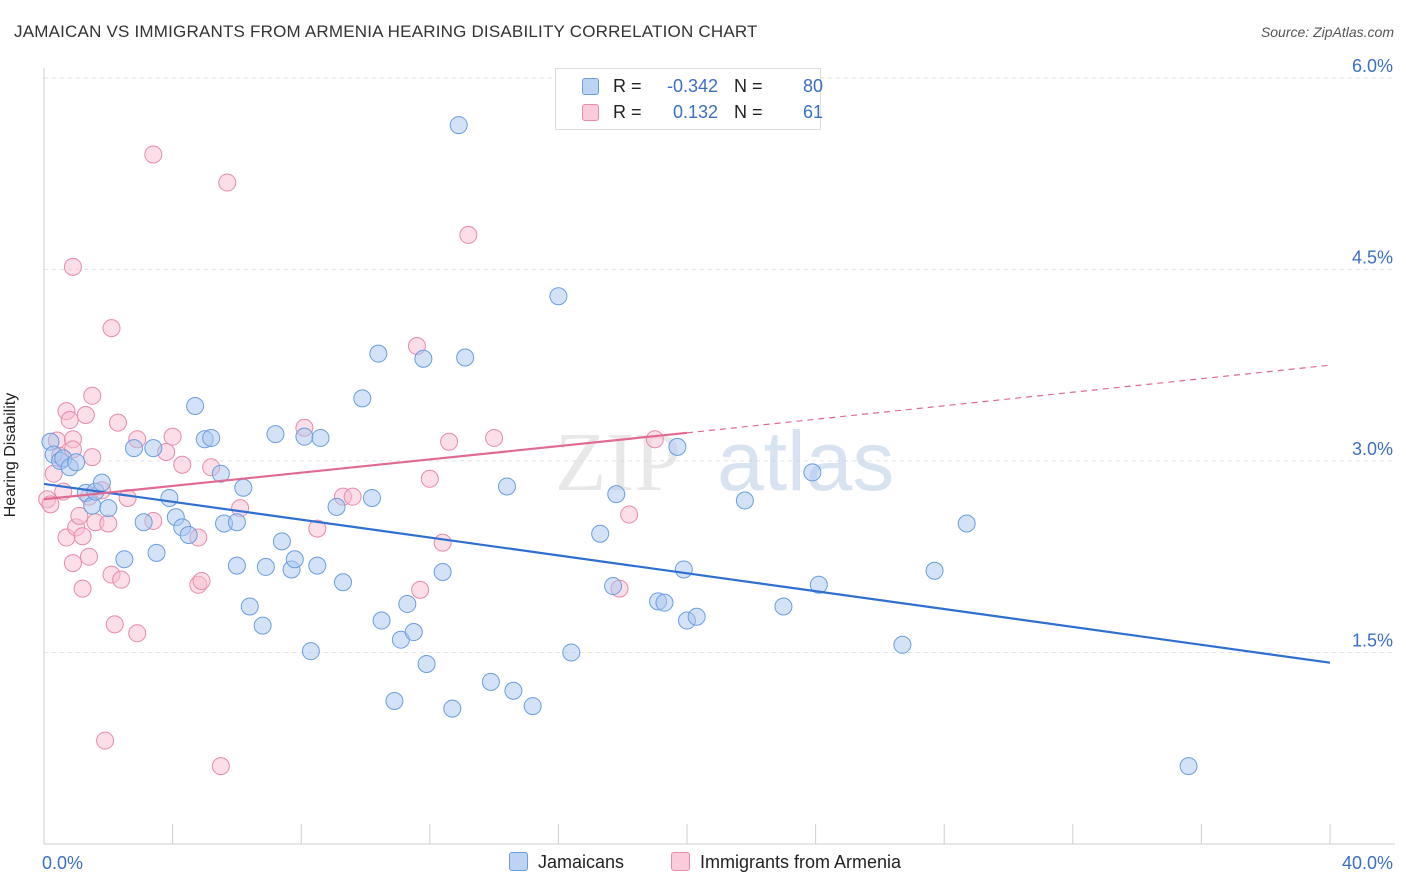  What do you see at coordinates (365, 466) in the screenshot?
I see `trend-line-armenia` at bounding box center [365, 466].